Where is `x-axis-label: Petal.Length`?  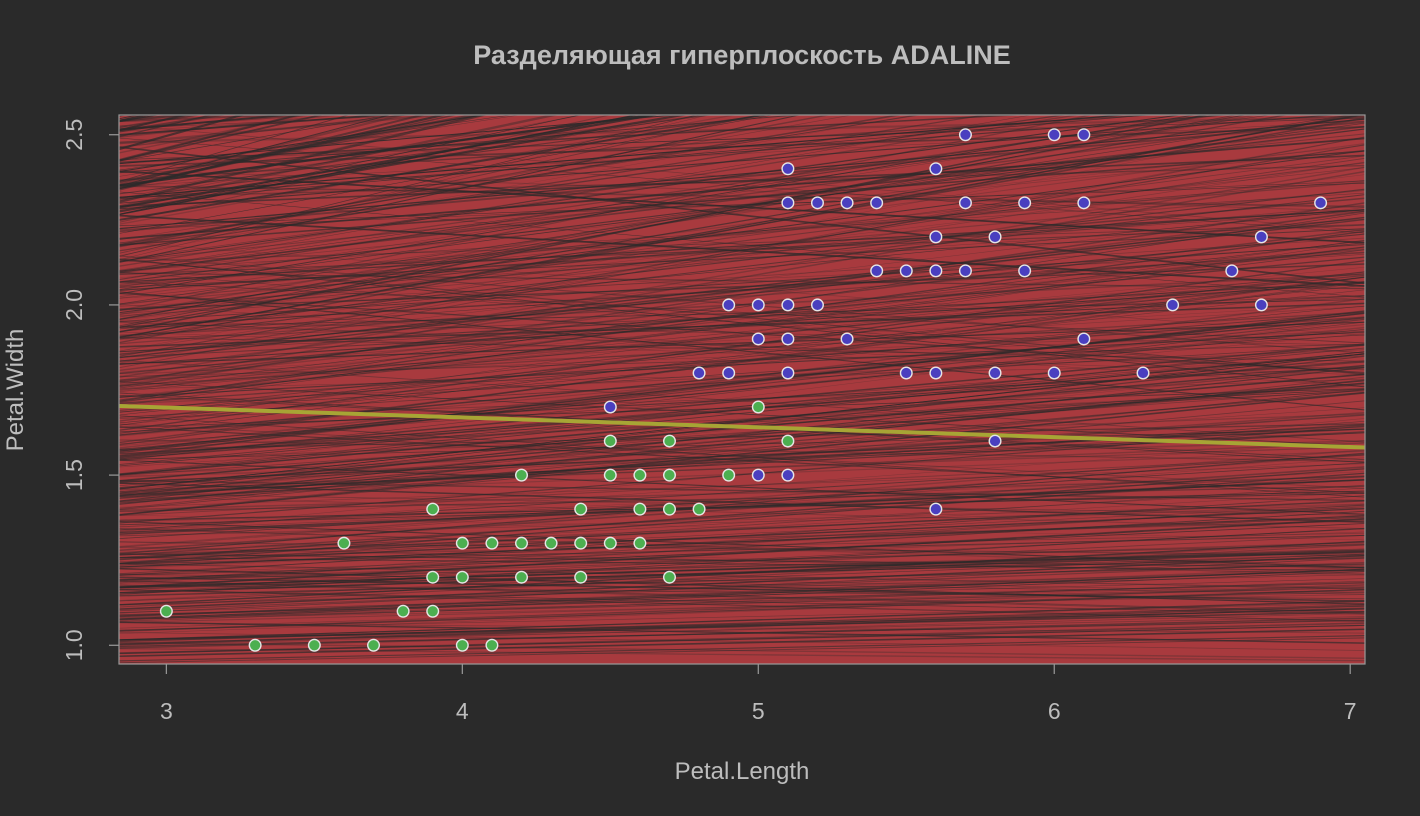 x-axis-label: Petal.Length is located at coordinates (742, 771).